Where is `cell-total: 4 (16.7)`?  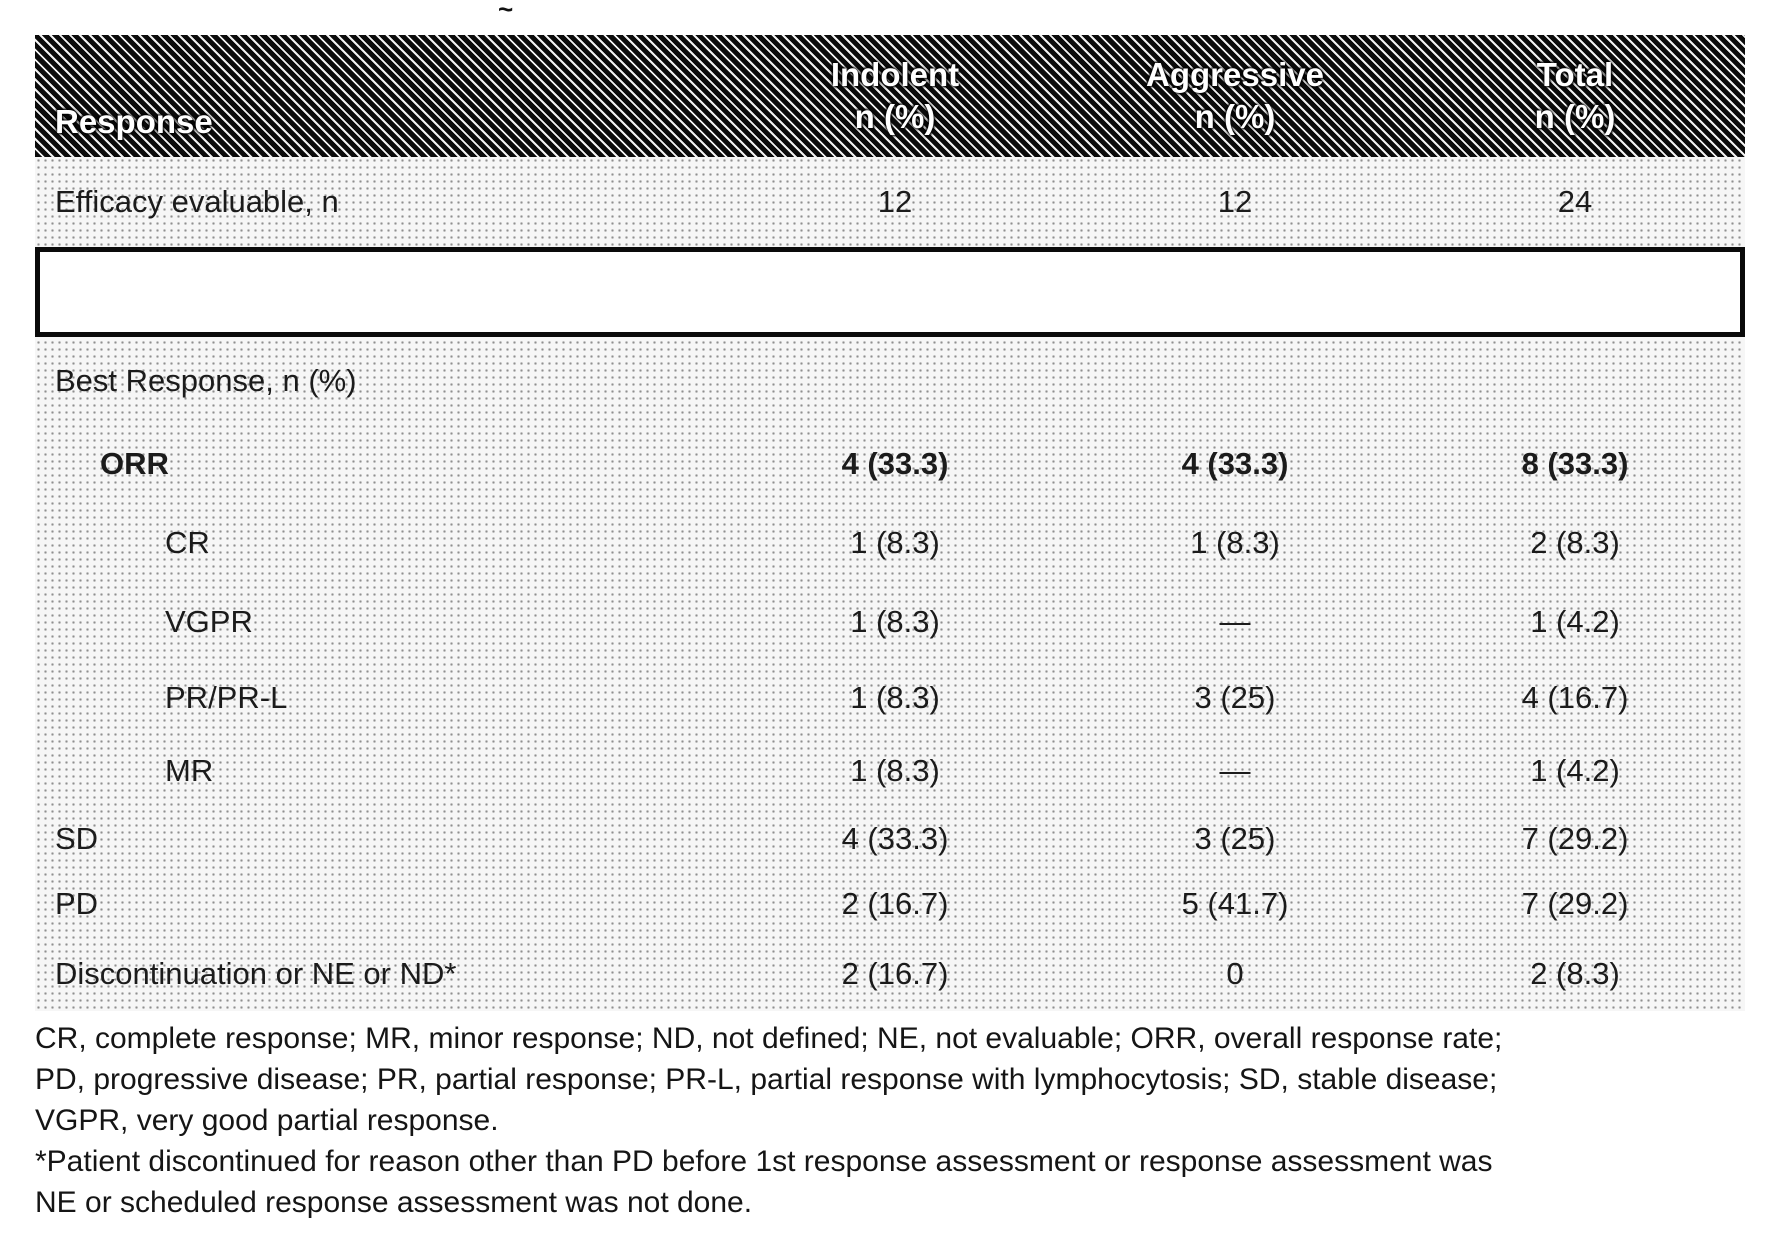
cell-total: 4 (16.7) is located at coordinates (1575, 697).